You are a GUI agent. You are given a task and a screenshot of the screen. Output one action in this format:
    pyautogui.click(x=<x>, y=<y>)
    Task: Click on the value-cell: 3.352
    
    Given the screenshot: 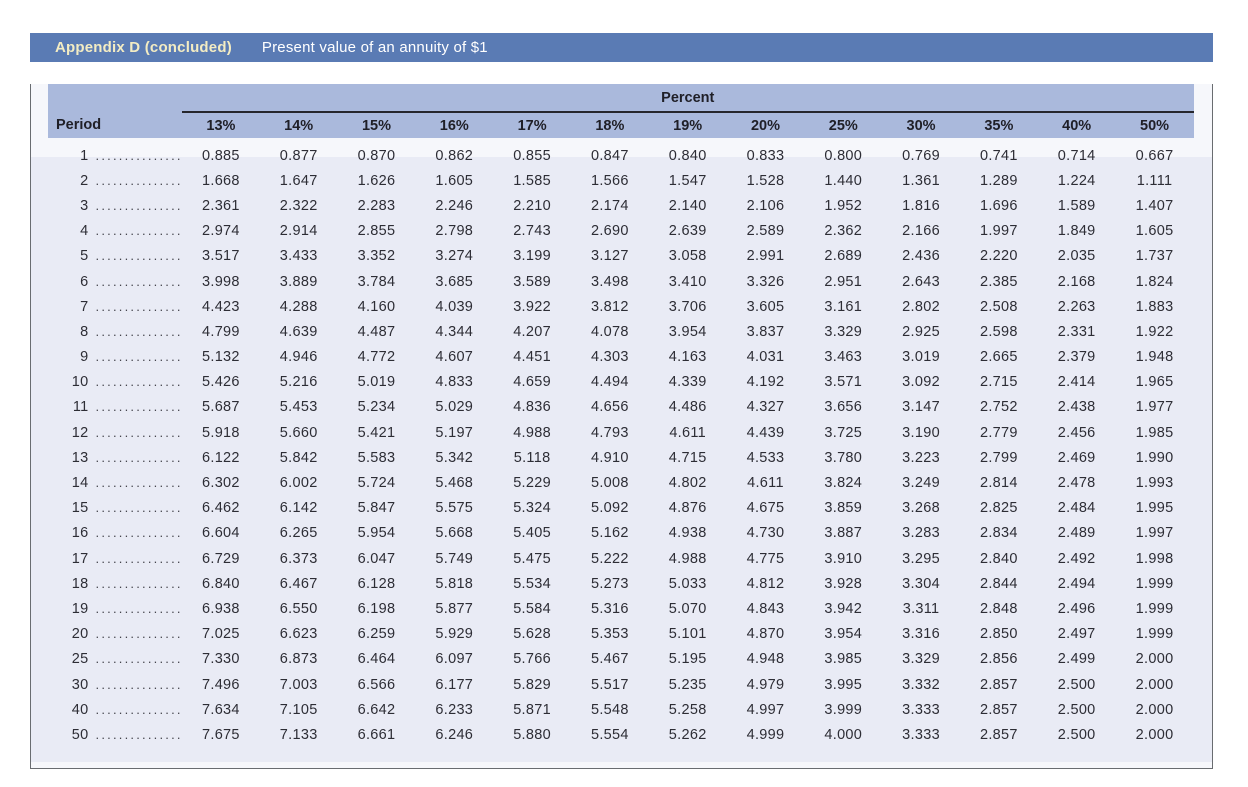 What is the action you would take?
    pyautogui.click(x=376, y=256)
    